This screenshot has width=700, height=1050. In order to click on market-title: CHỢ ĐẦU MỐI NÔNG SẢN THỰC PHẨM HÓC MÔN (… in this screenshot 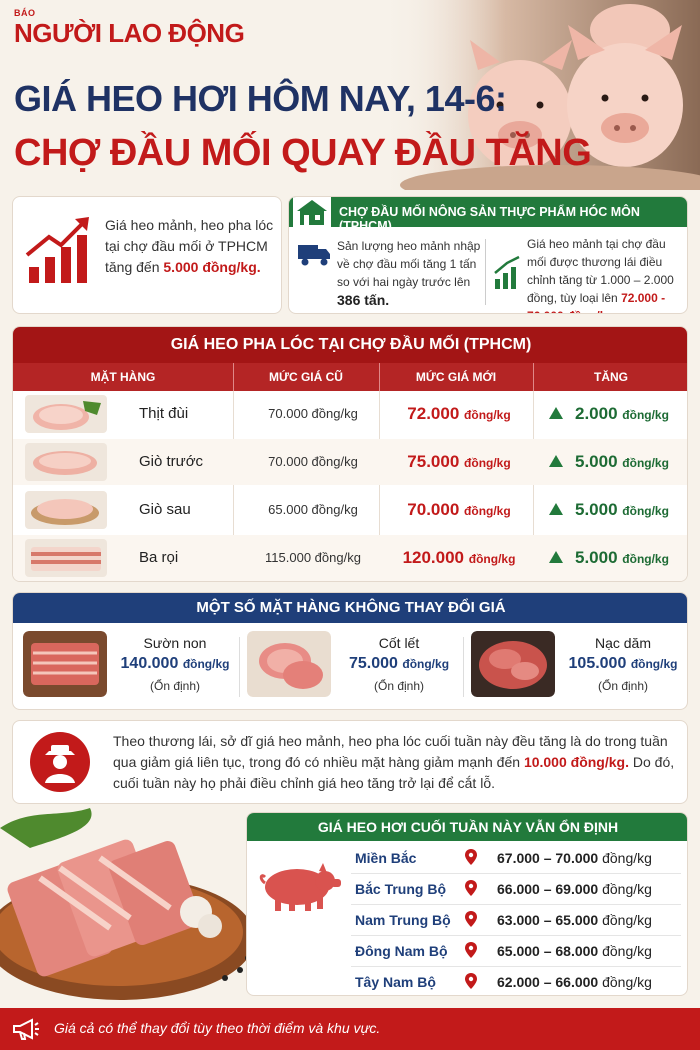, I will do `click(489, 219)`.